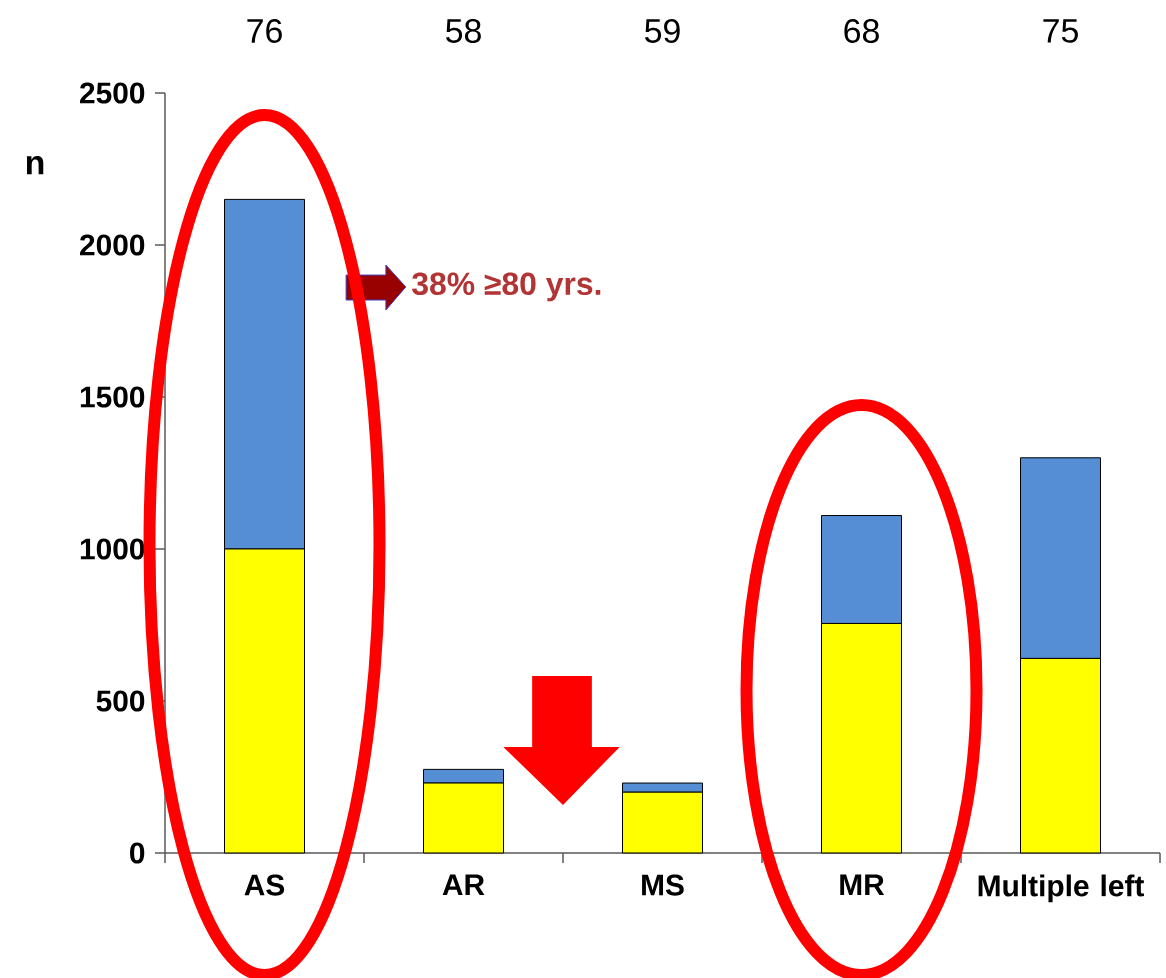 The width and height of the screenshot is (1166, 978). Describe the element at coordinates (861, 30) in the screenshot. I see `text: 68` at that location.